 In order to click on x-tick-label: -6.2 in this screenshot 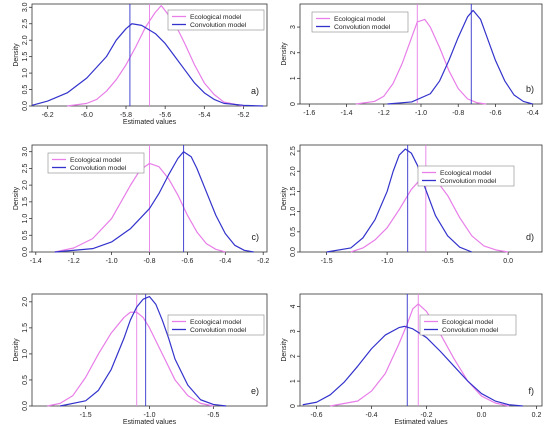, I will do `click(48, 115)`.